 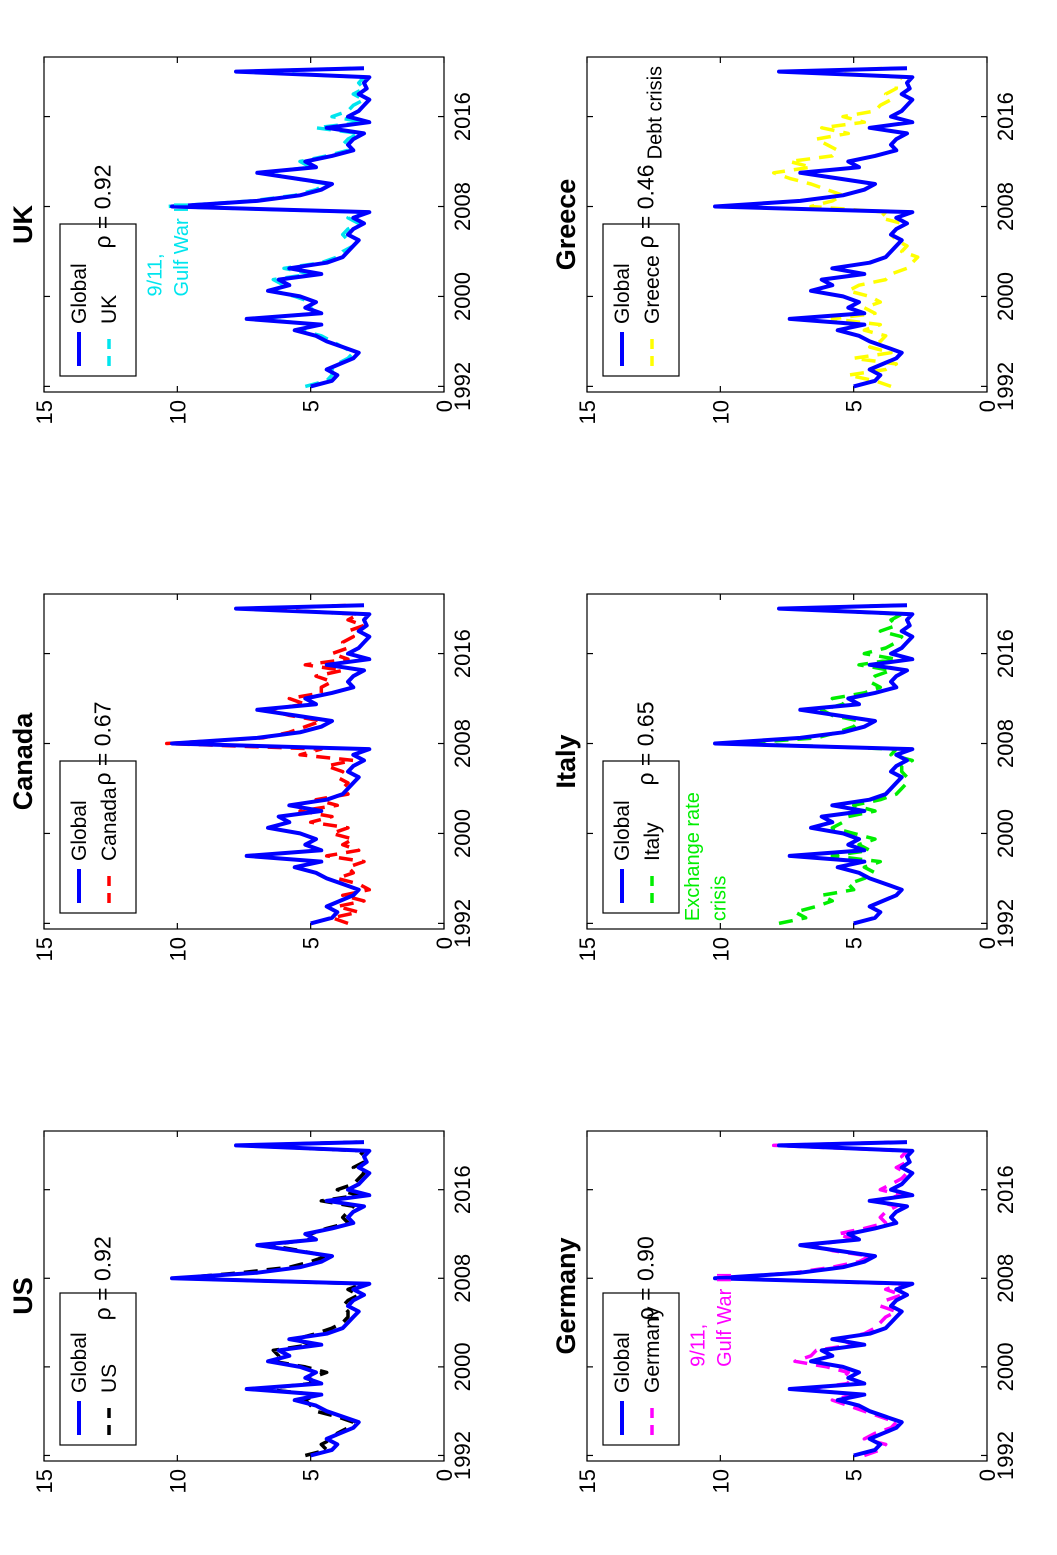 I want to click on legend-label: Italy, so click(x=652, y=841).